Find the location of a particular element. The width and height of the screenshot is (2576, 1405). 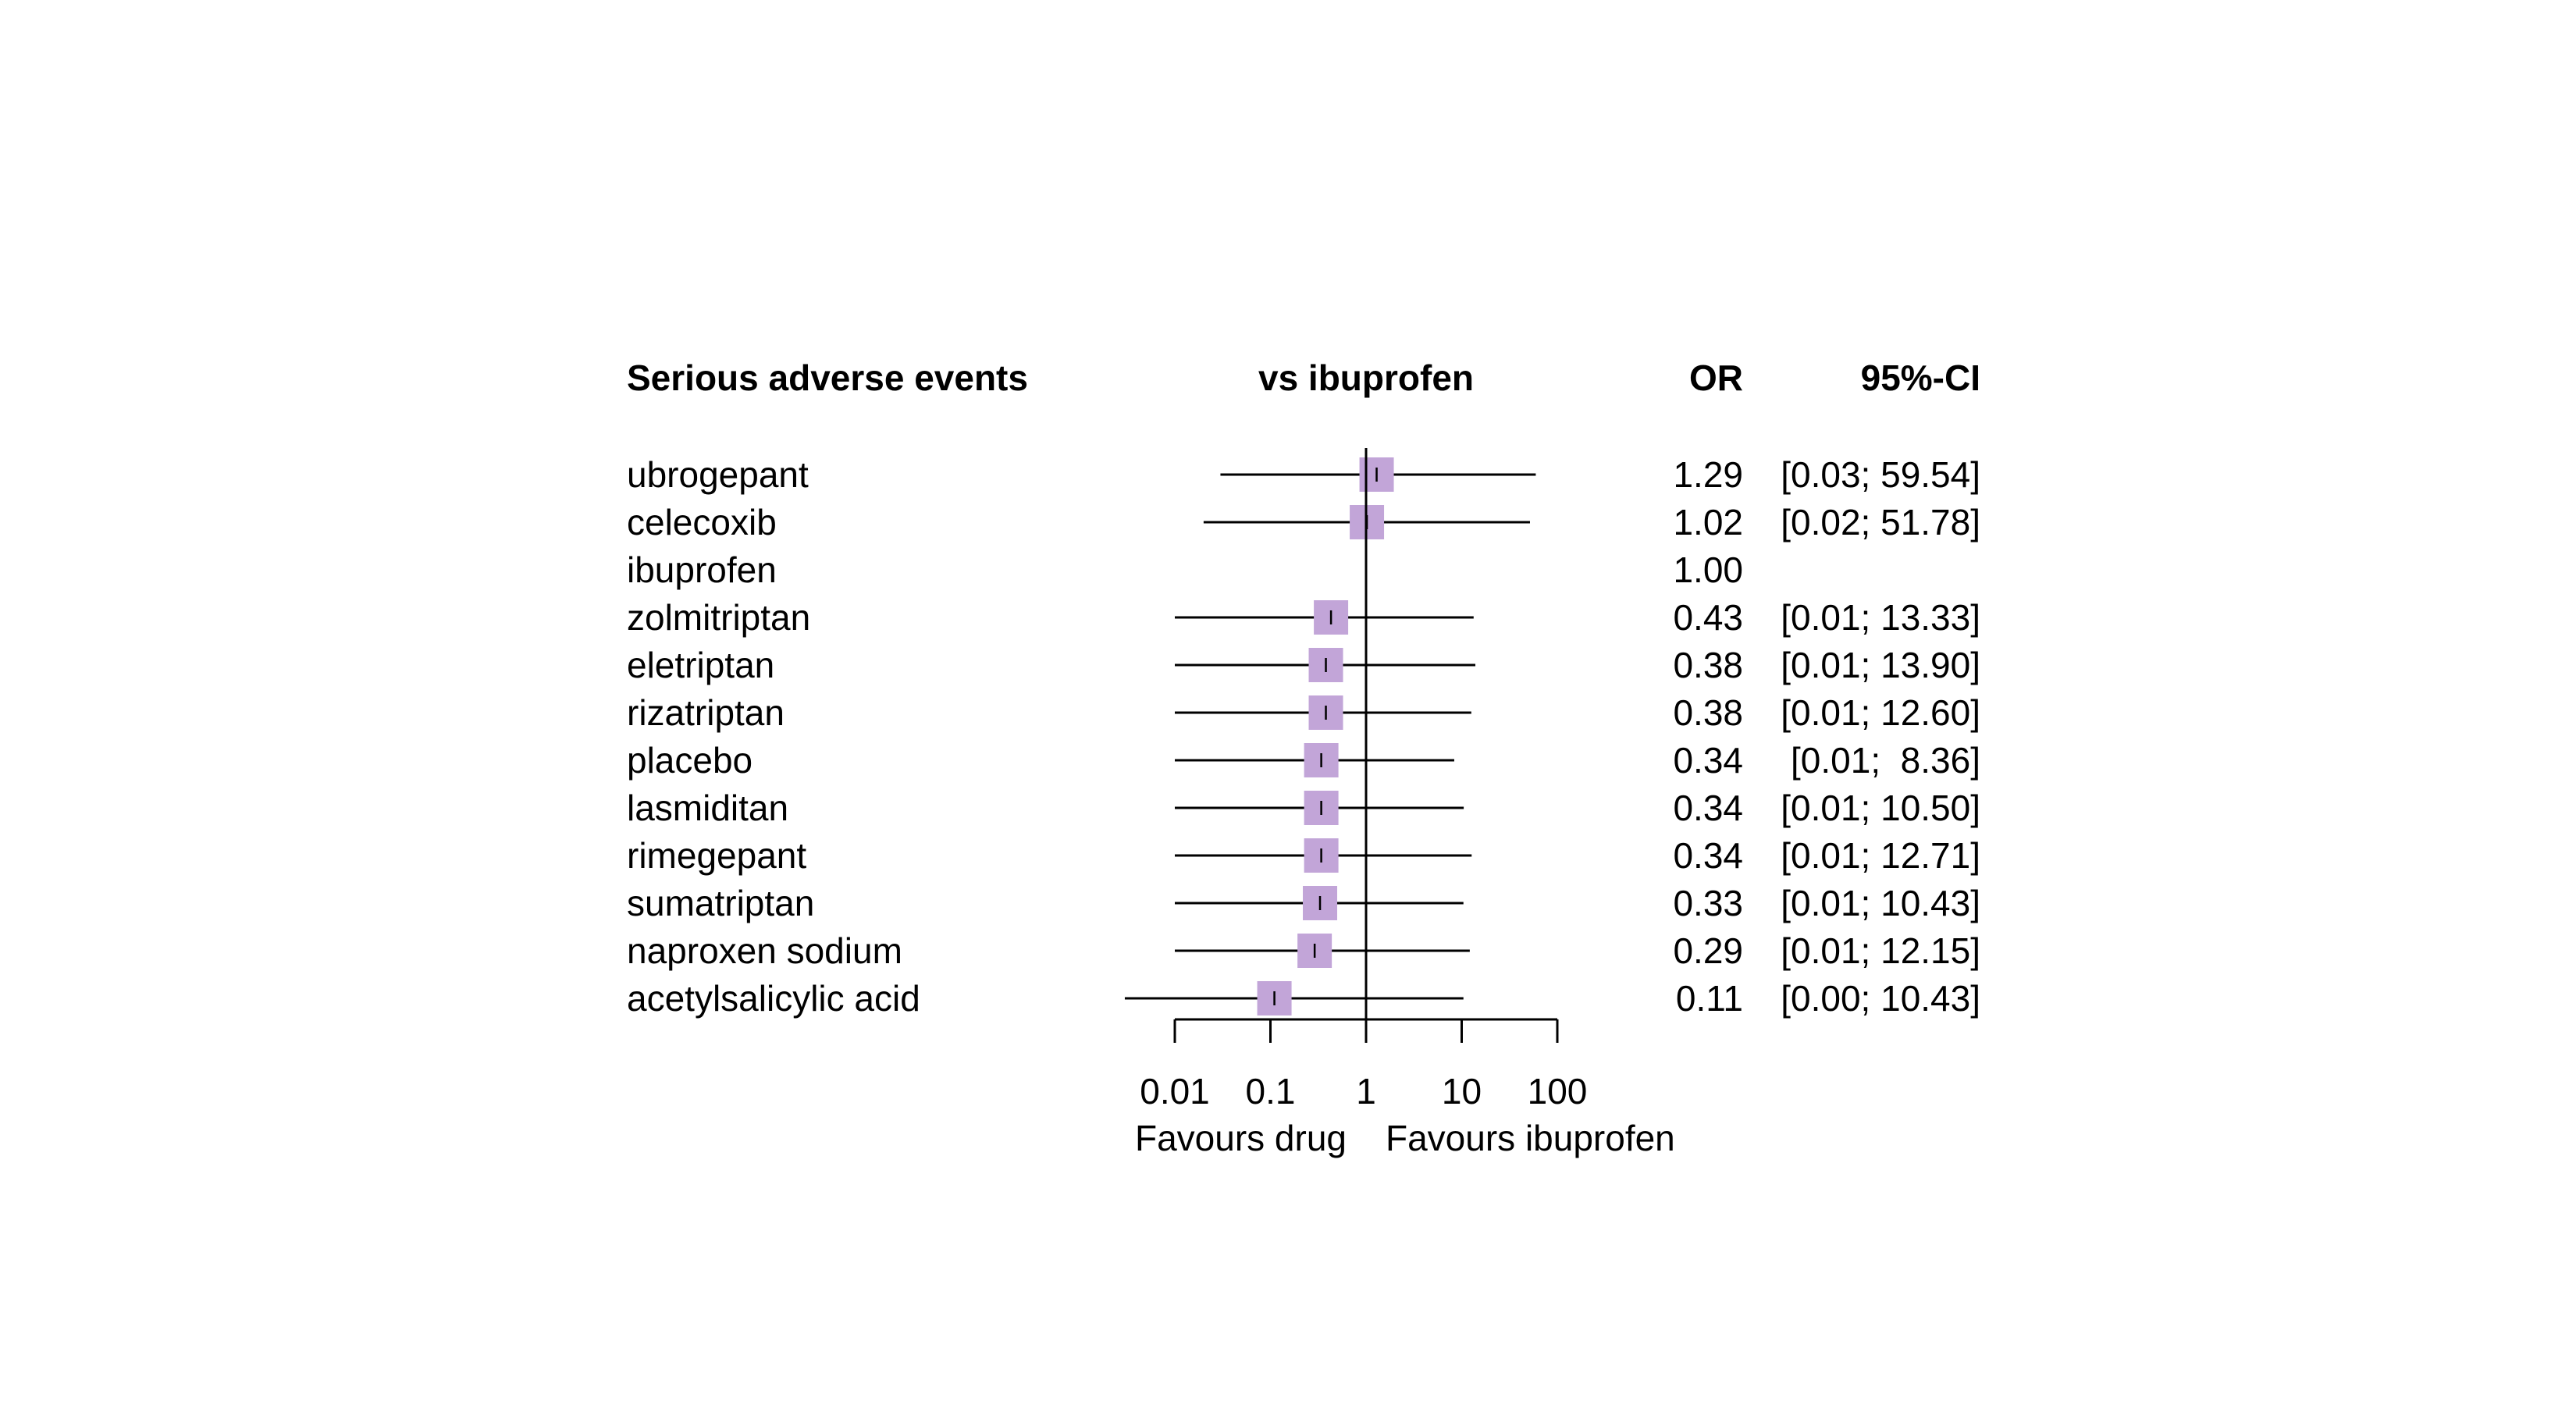

favours-right-label: Favours ibuprofen is located at coordinates (1530, 1138).